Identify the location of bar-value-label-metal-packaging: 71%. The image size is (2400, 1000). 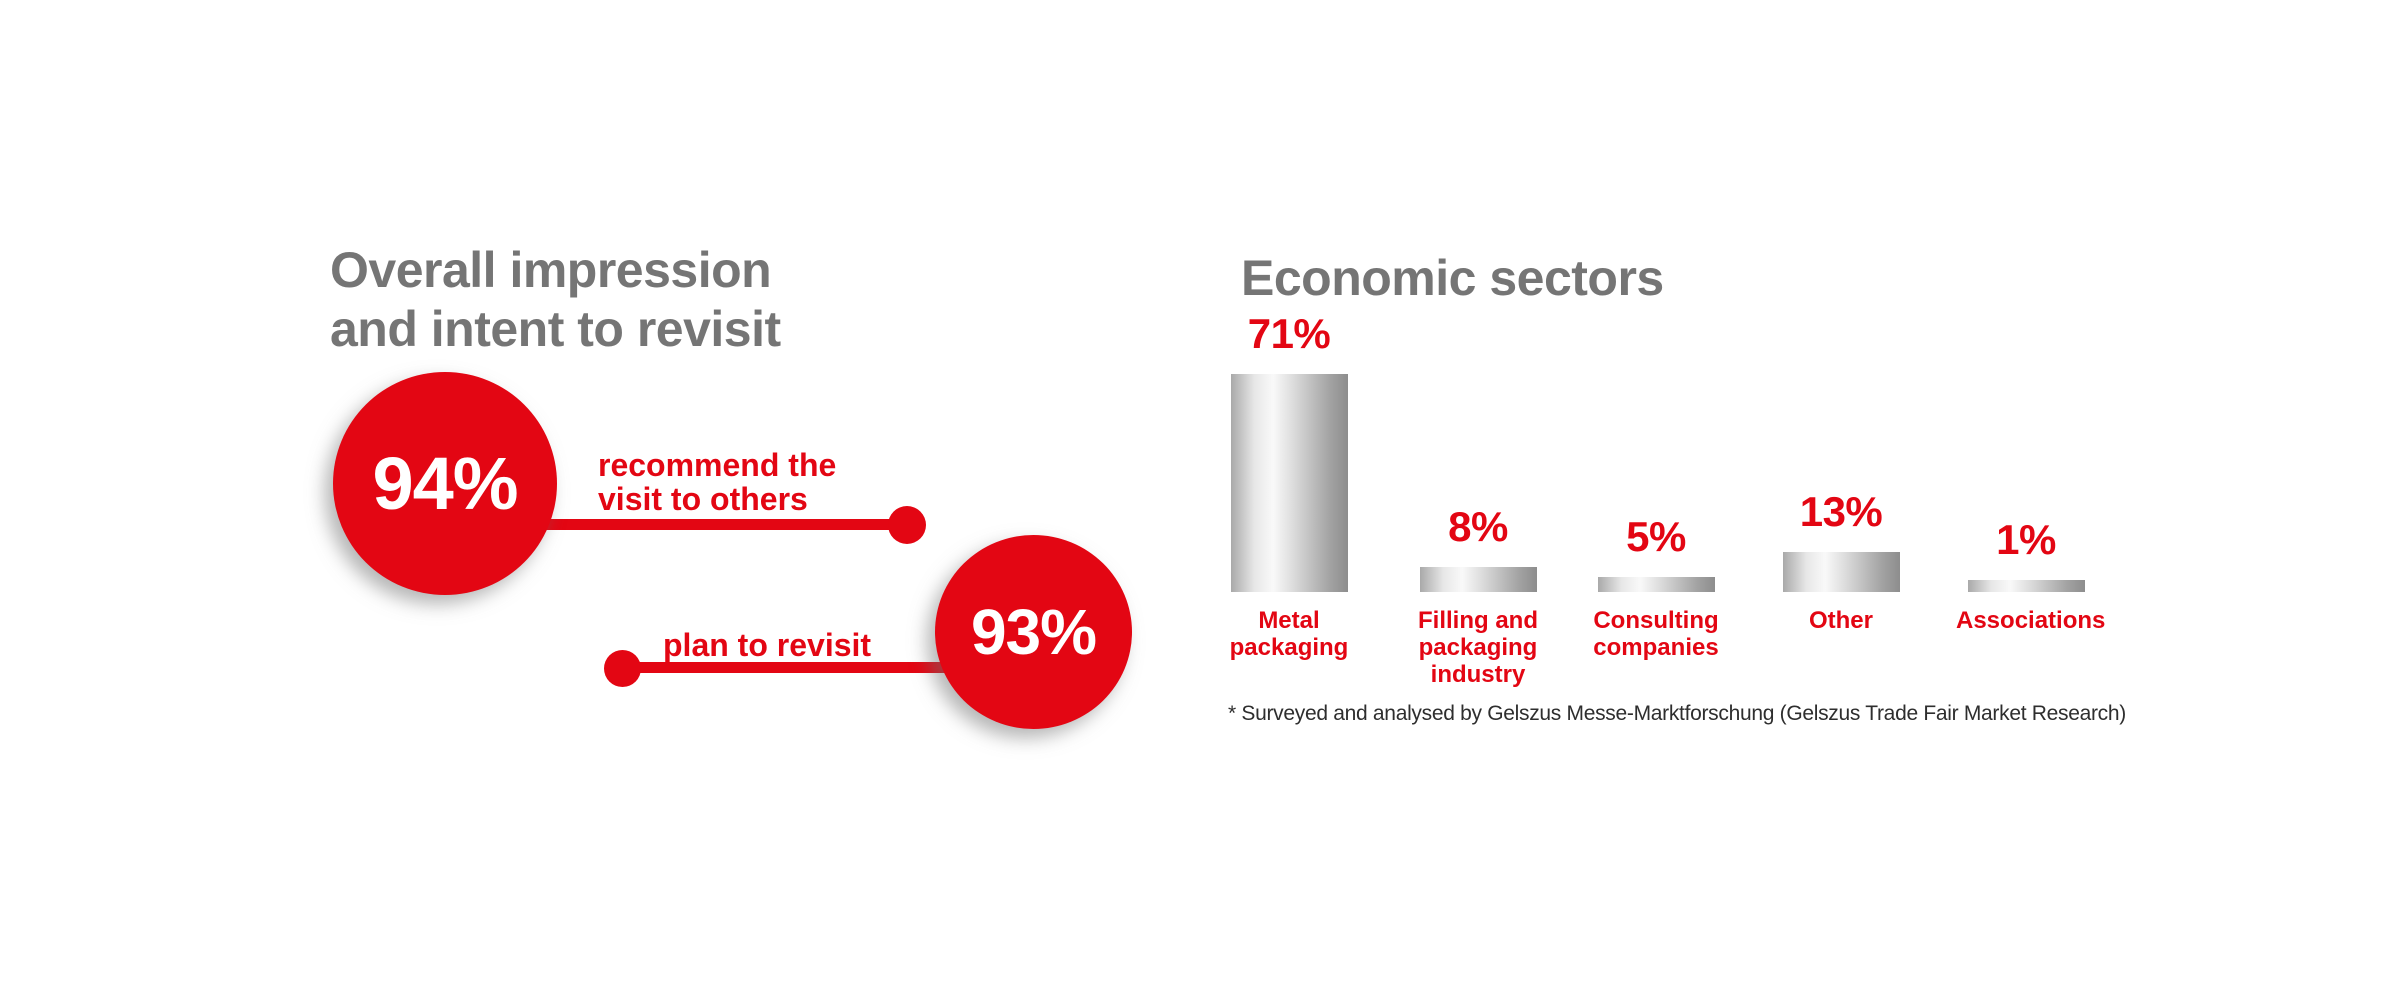
(1289, 334).